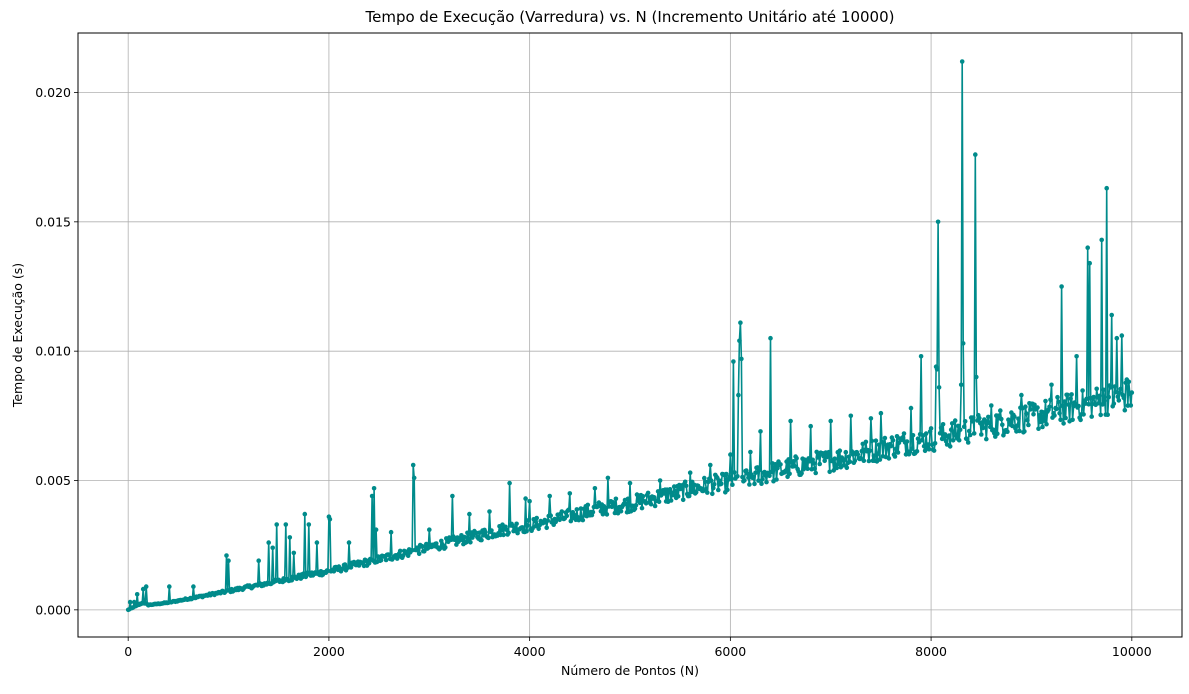  I want to click on x-tick-label: 0, so click(128, 651).